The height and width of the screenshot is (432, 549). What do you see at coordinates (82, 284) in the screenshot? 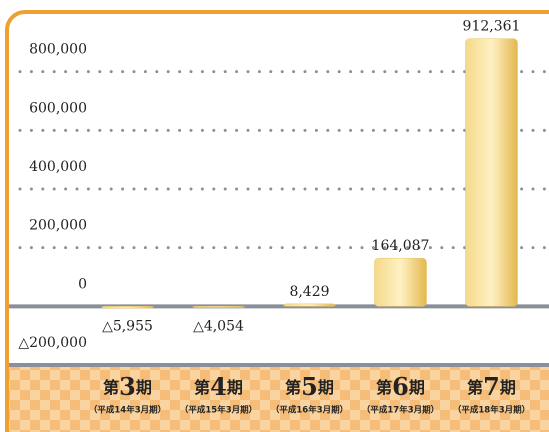
I see `y-tick-label: 0` at bounding box center [82, 284].